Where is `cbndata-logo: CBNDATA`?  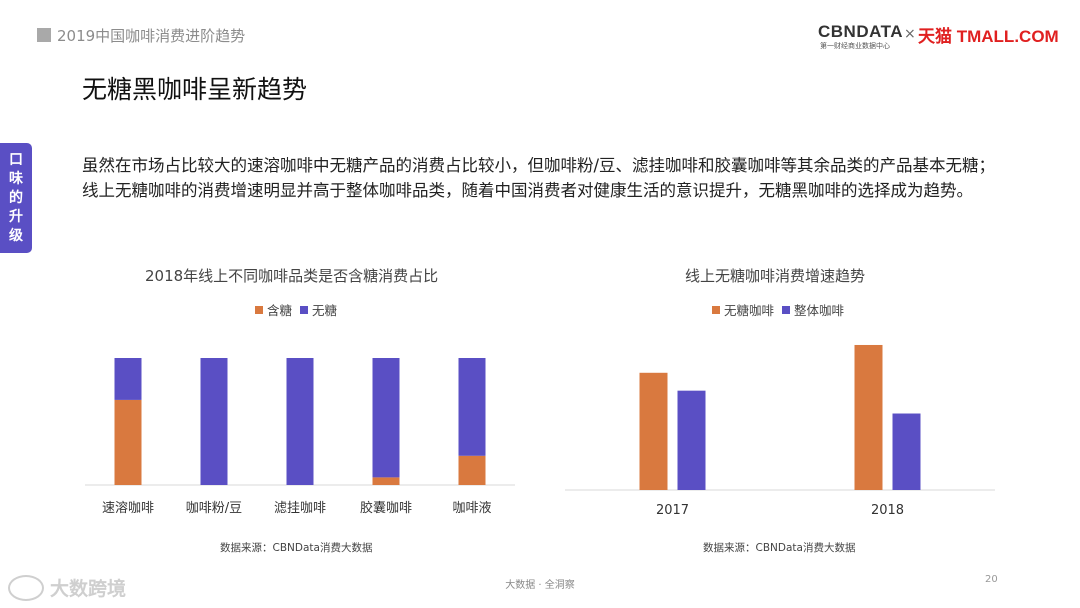 cbndata-logo: CBNDATA is located at coordinates (861, 31).